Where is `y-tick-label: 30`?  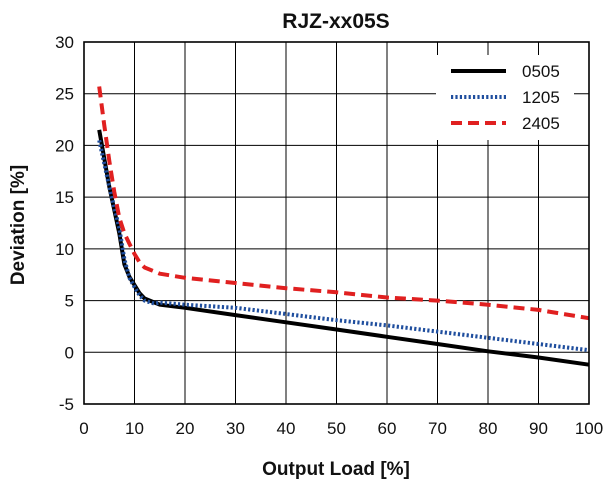
y-tick-label: 30 is located at coordinates (64, 42).